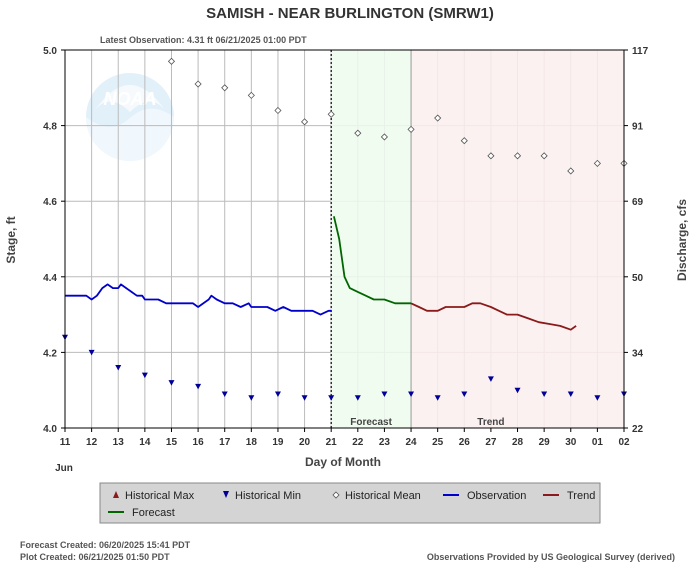 Image resolution: width=700 pixels, height=570 pixels. I want to click on forecast-zone, so click(371, 239).